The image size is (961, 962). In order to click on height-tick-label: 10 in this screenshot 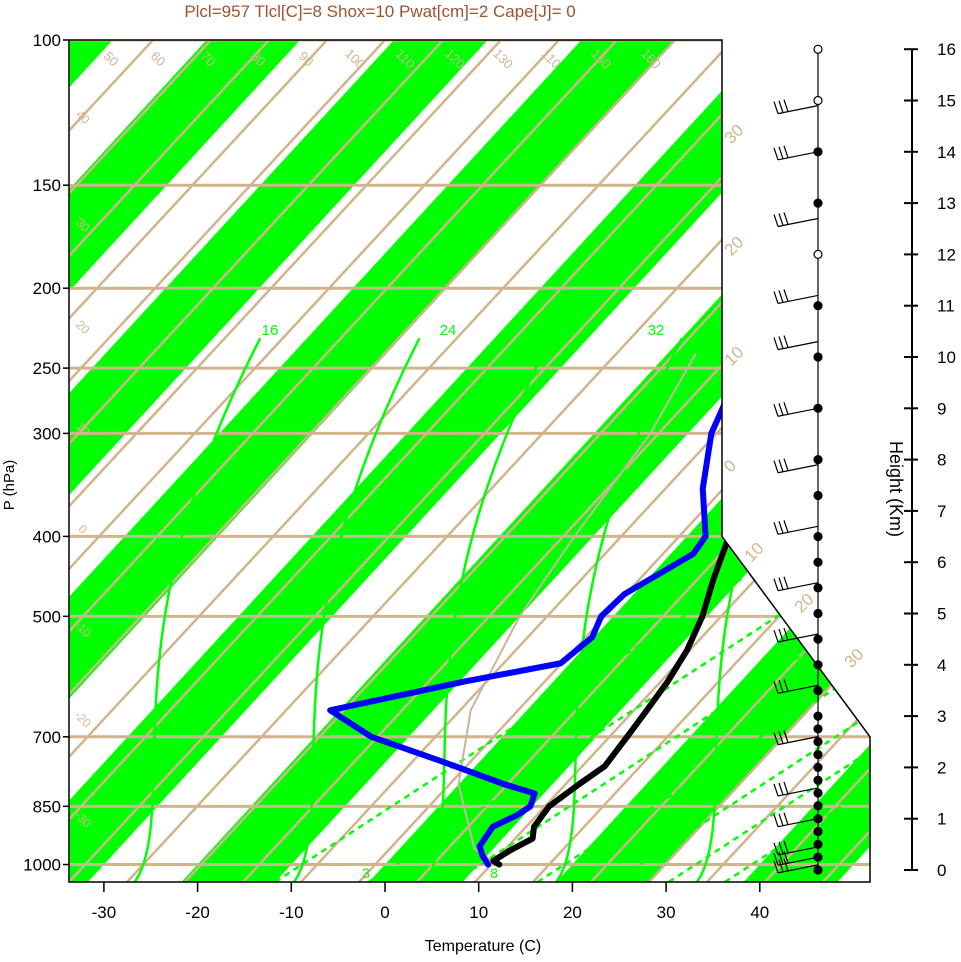, I will do `click(946, 357)`.